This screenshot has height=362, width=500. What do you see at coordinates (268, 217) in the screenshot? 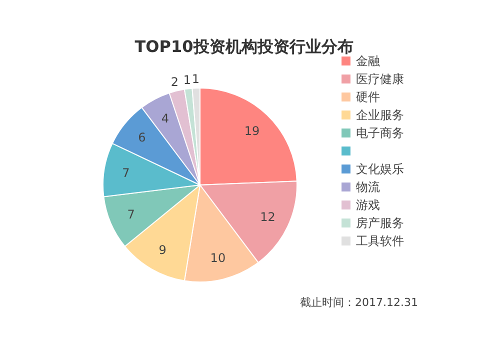
I see `data-label: 12` at bounding box center [268, 217].